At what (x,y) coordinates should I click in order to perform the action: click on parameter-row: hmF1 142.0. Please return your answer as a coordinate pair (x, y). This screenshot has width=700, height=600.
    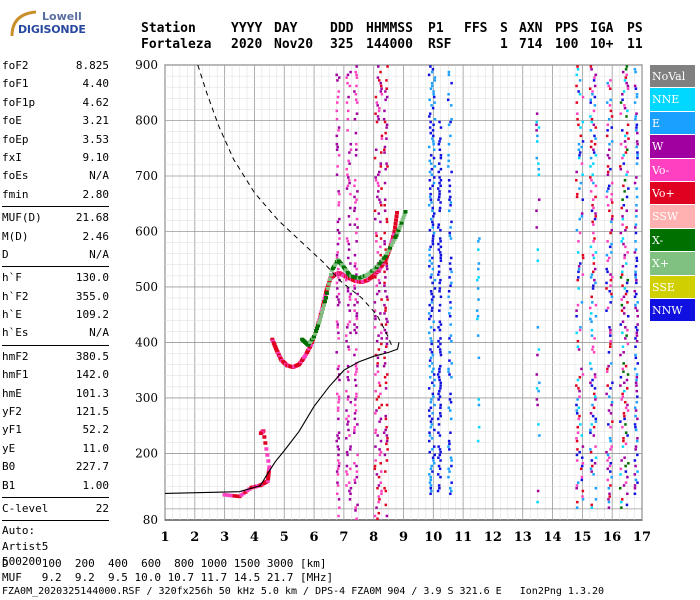
    Looking at the image, I should click on (55, 375).